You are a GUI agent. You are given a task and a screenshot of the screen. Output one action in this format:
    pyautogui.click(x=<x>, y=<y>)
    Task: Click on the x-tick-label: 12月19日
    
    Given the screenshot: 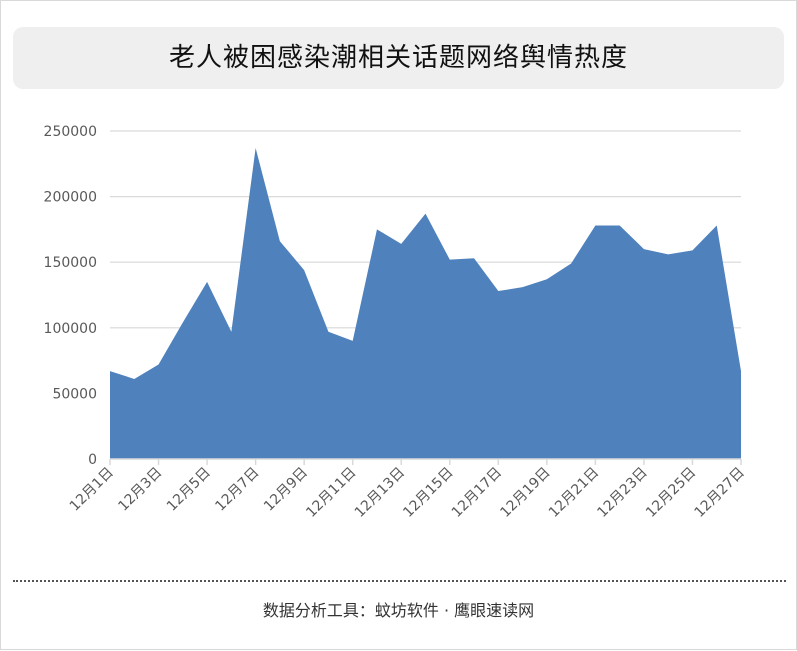 What is the action you would take?
    pyautogui.click(x=525, y=493)
    